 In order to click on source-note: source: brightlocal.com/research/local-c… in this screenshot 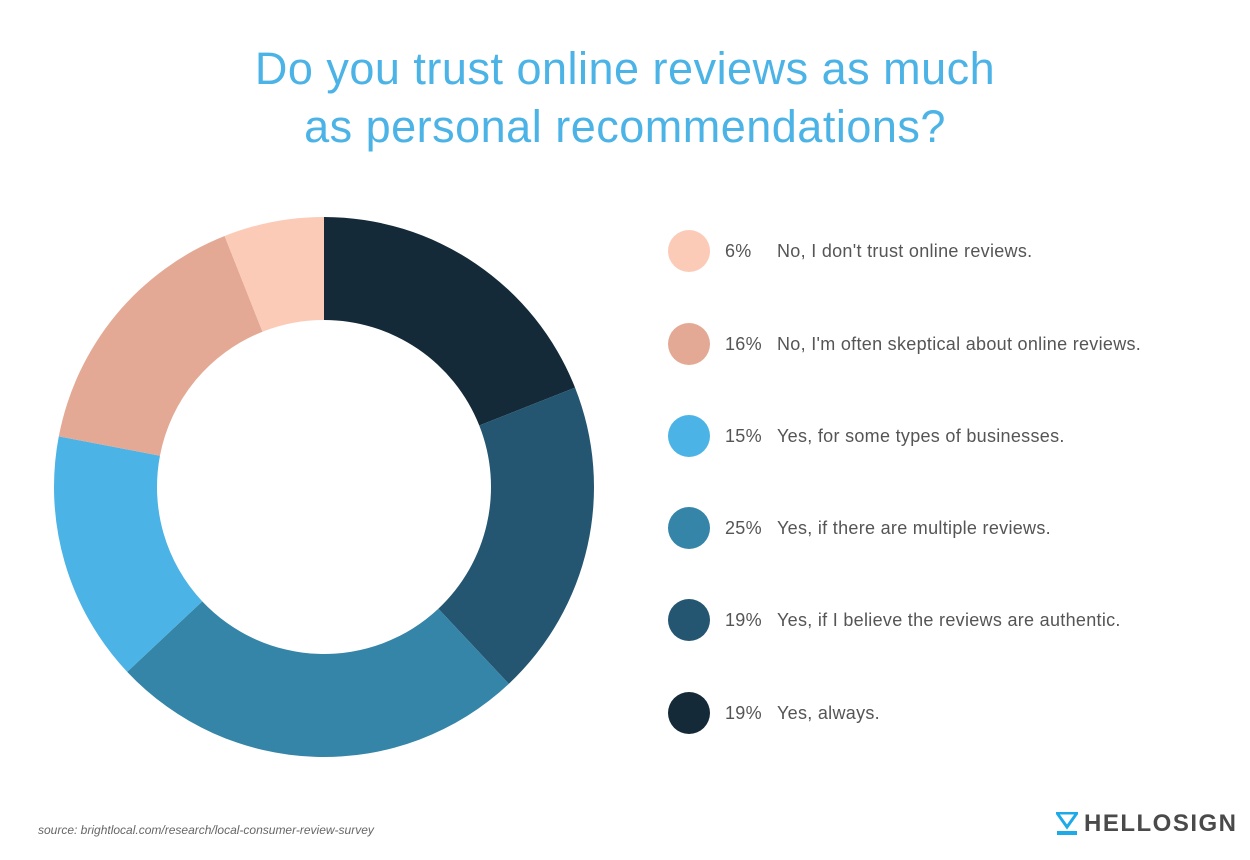, I will do `click(206, 830)`.